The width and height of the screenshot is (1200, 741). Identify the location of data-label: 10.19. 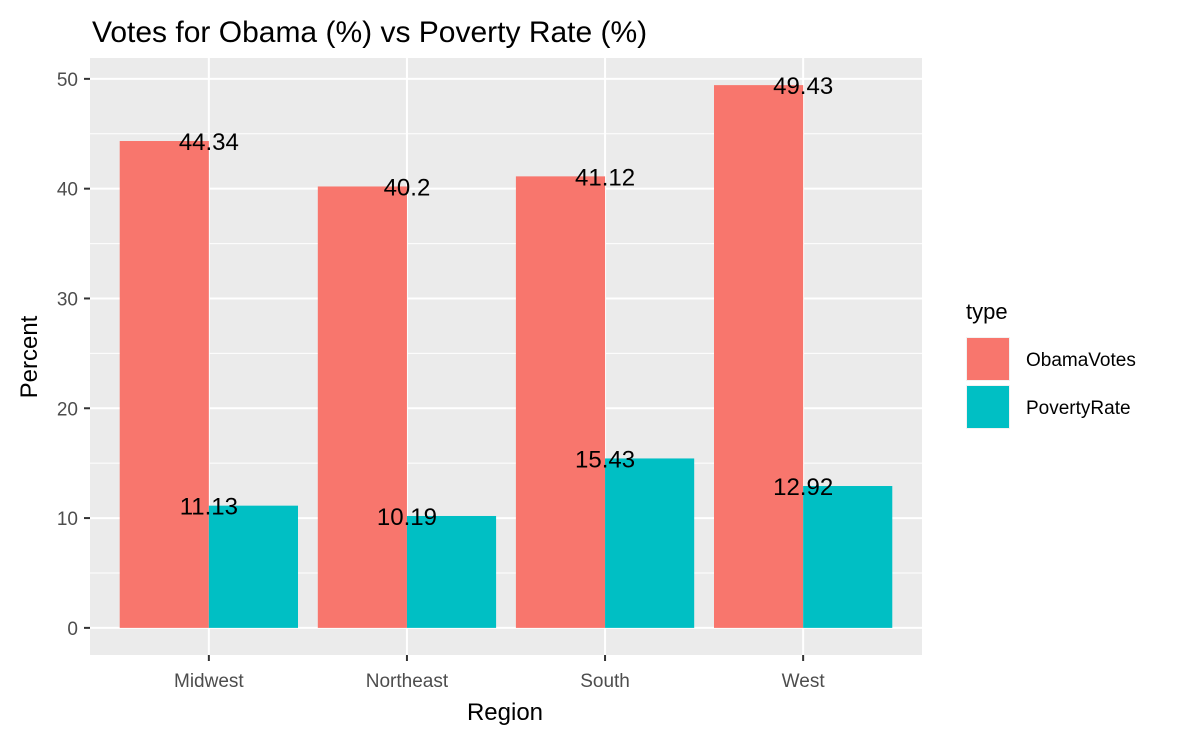
(407, 517).